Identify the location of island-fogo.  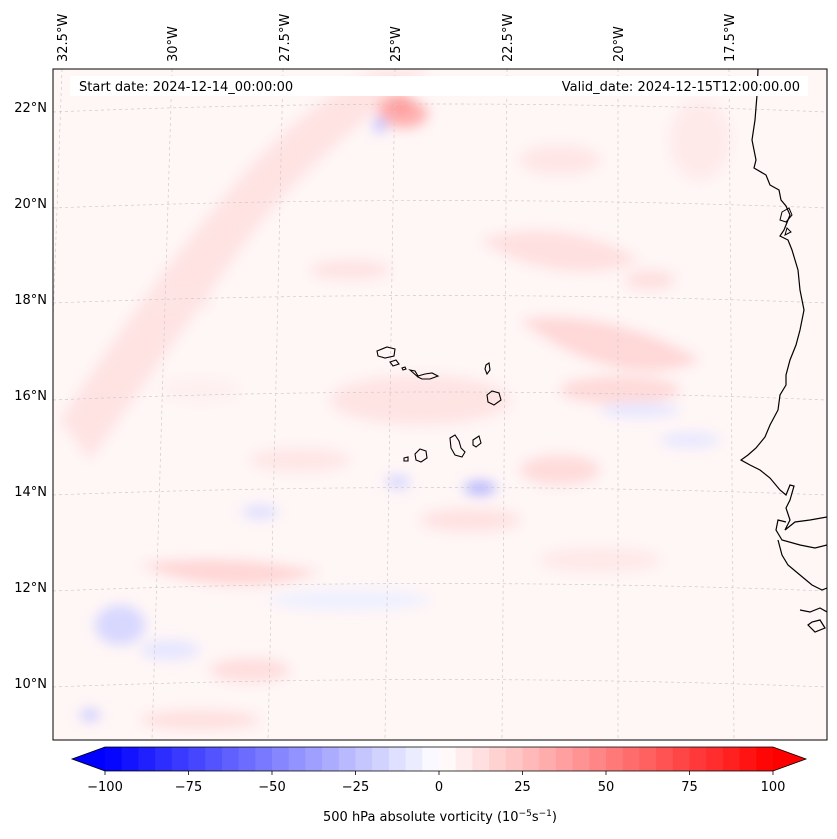
(421, 455).